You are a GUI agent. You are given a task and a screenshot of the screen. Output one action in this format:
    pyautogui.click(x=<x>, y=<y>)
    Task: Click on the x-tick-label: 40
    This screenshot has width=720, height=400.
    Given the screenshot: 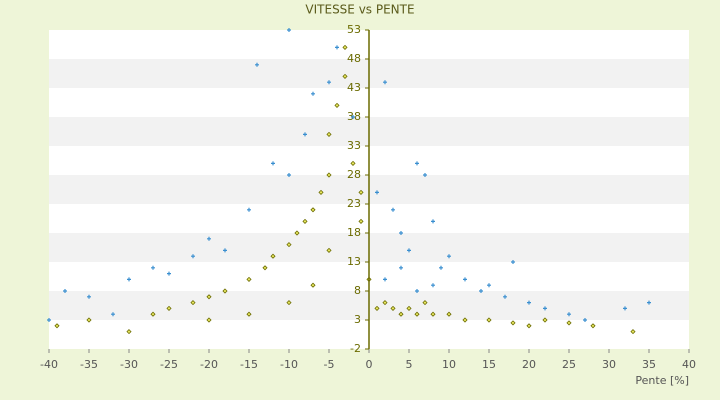 What is the action you would take?
    pyautogui.click(x=689, y=364)
    